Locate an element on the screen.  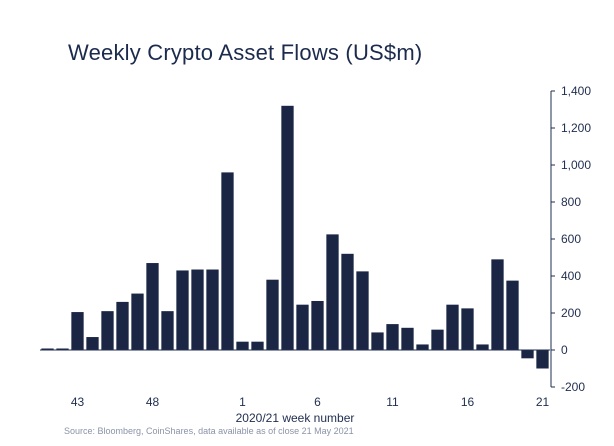
x-tick-label: 16 is located at coordinates (468, 402).